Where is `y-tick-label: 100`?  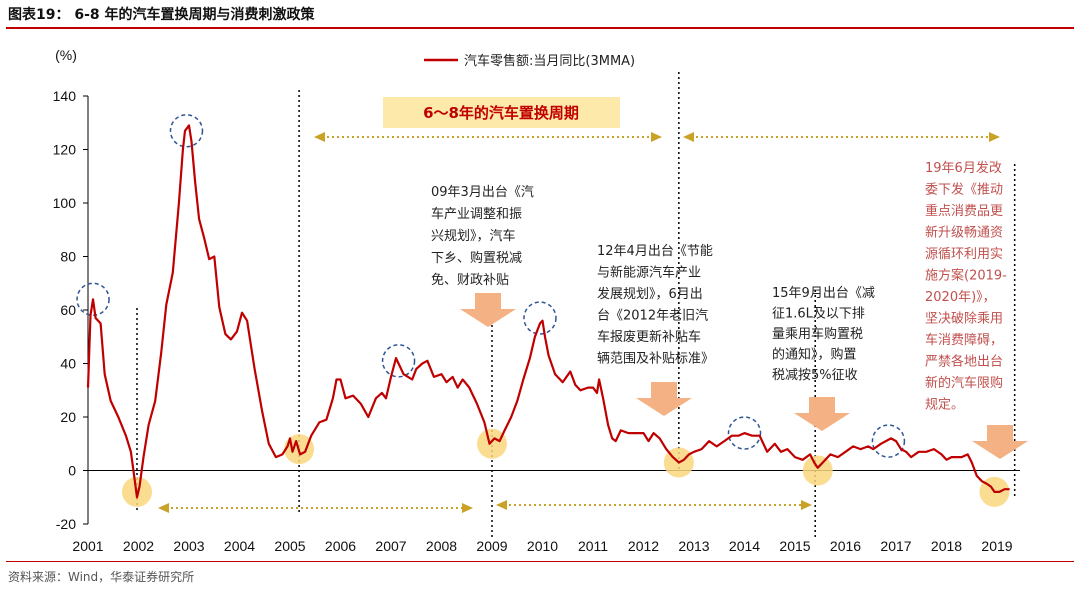 y-tick-label: 100 is located at coordinates (65, 203).